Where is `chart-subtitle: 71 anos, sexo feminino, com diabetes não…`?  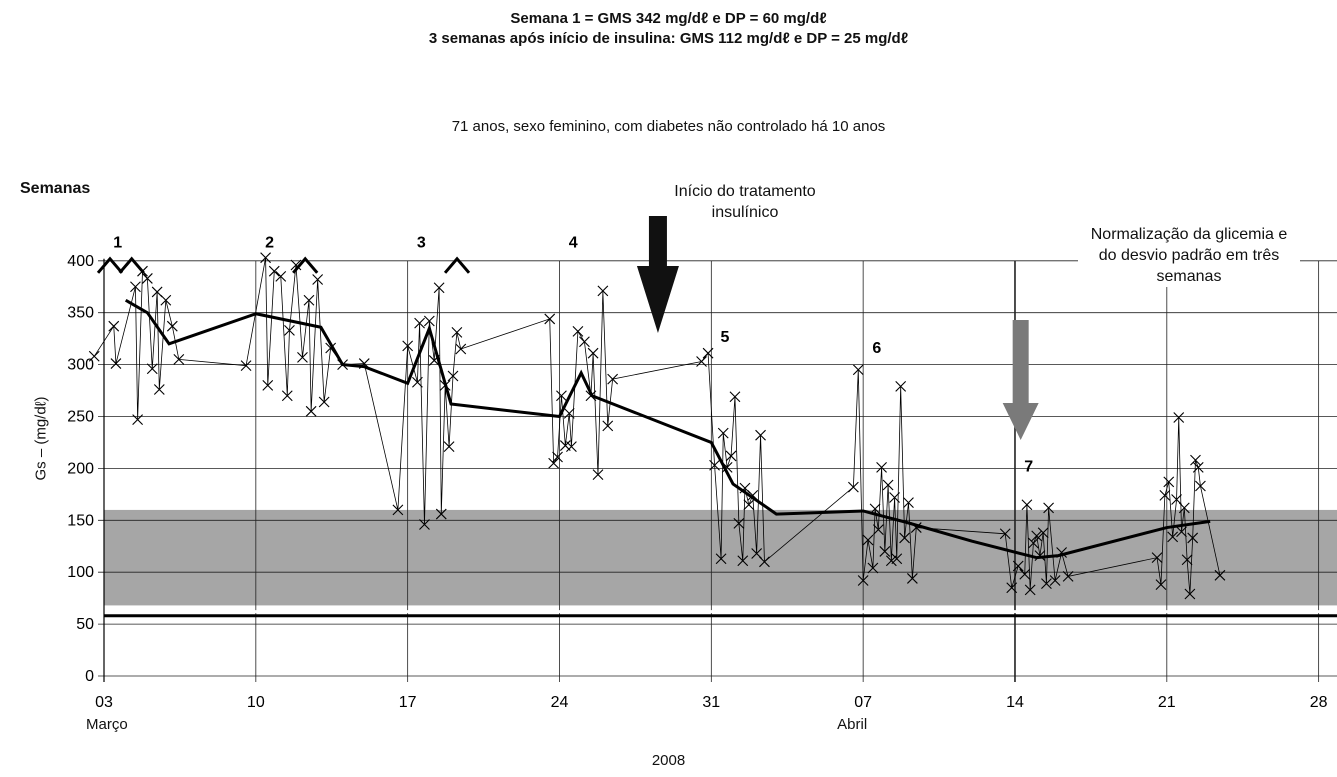 chart-subtitle: 71 anos, sexo feminino, com diabetes não… is located at coordinates (668, 126).